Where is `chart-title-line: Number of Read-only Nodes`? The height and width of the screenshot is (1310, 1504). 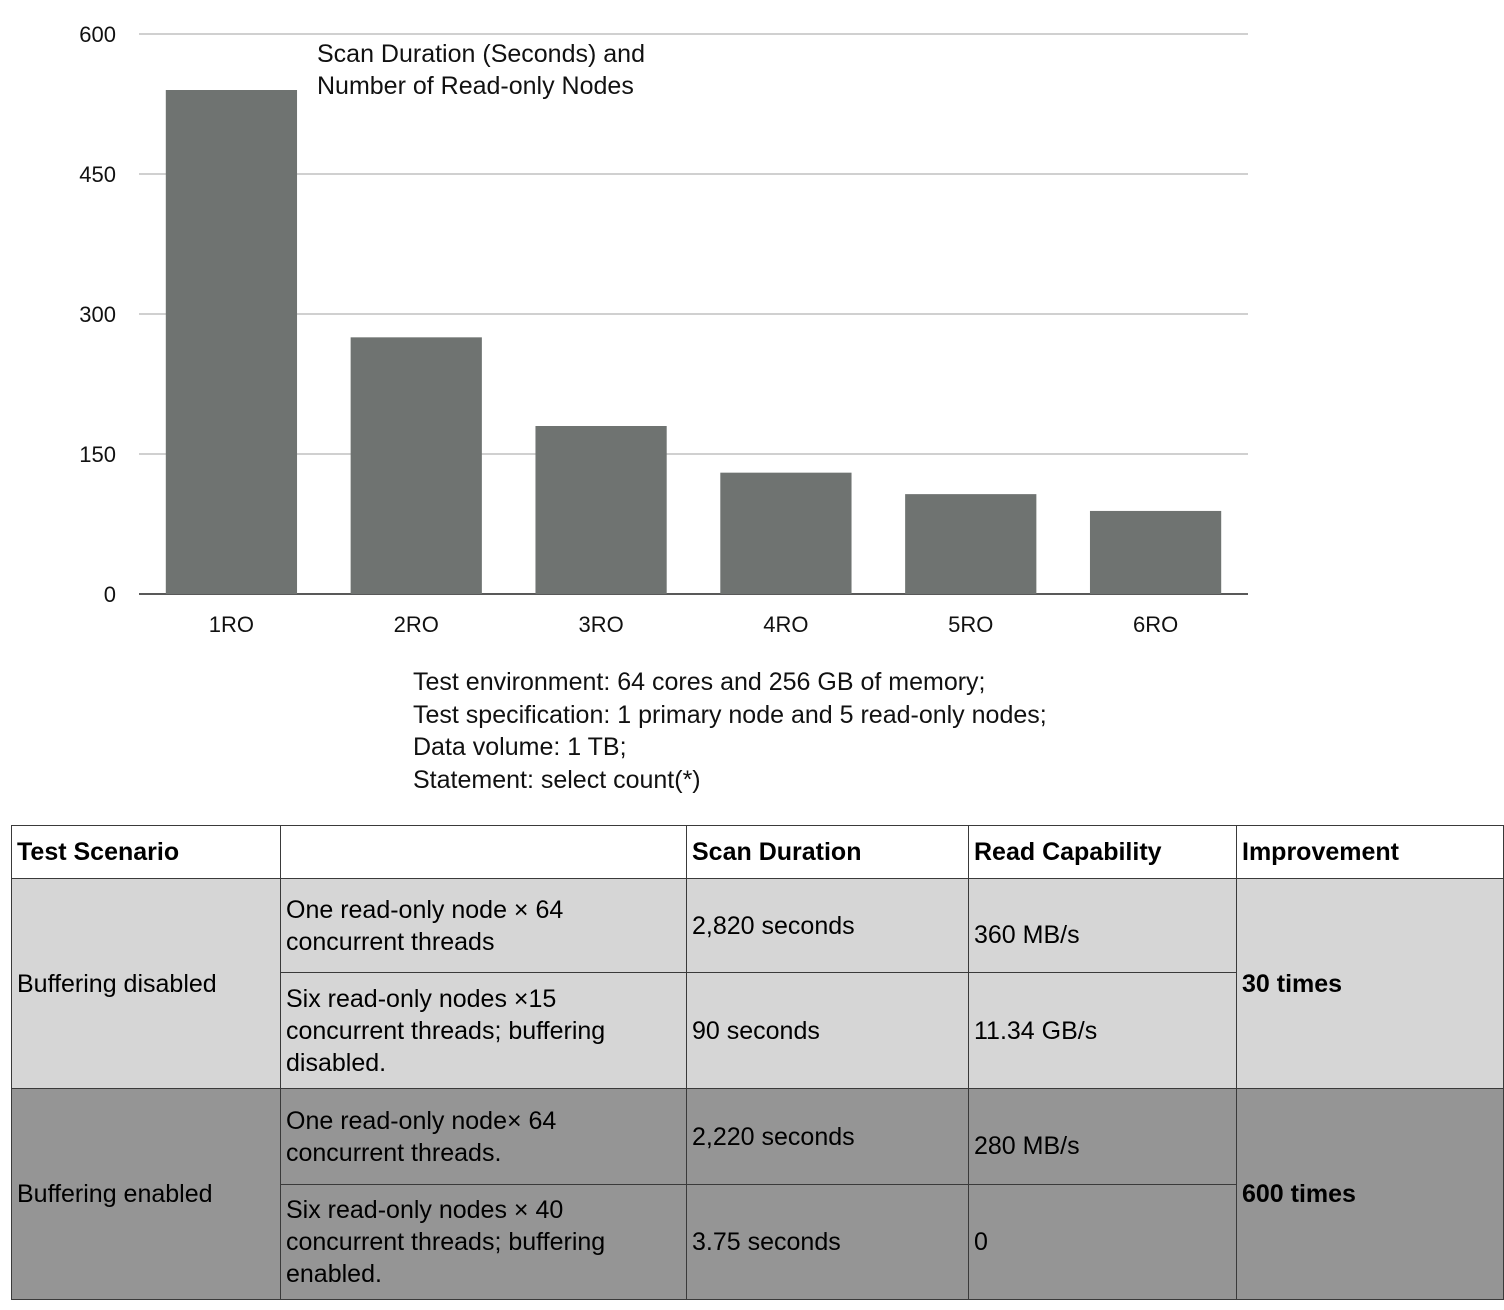
chart-title-line: Number of Read-only Nodes is located at coordinates (475, 86).